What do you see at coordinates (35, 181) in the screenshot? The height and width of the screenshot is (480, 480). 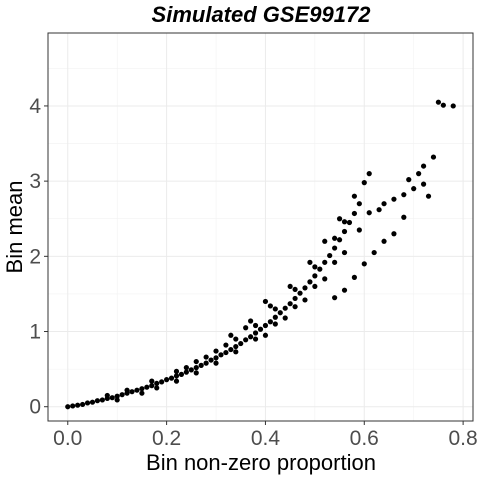 I see `y-tick-label: 3` at bounding box center [35, 181].